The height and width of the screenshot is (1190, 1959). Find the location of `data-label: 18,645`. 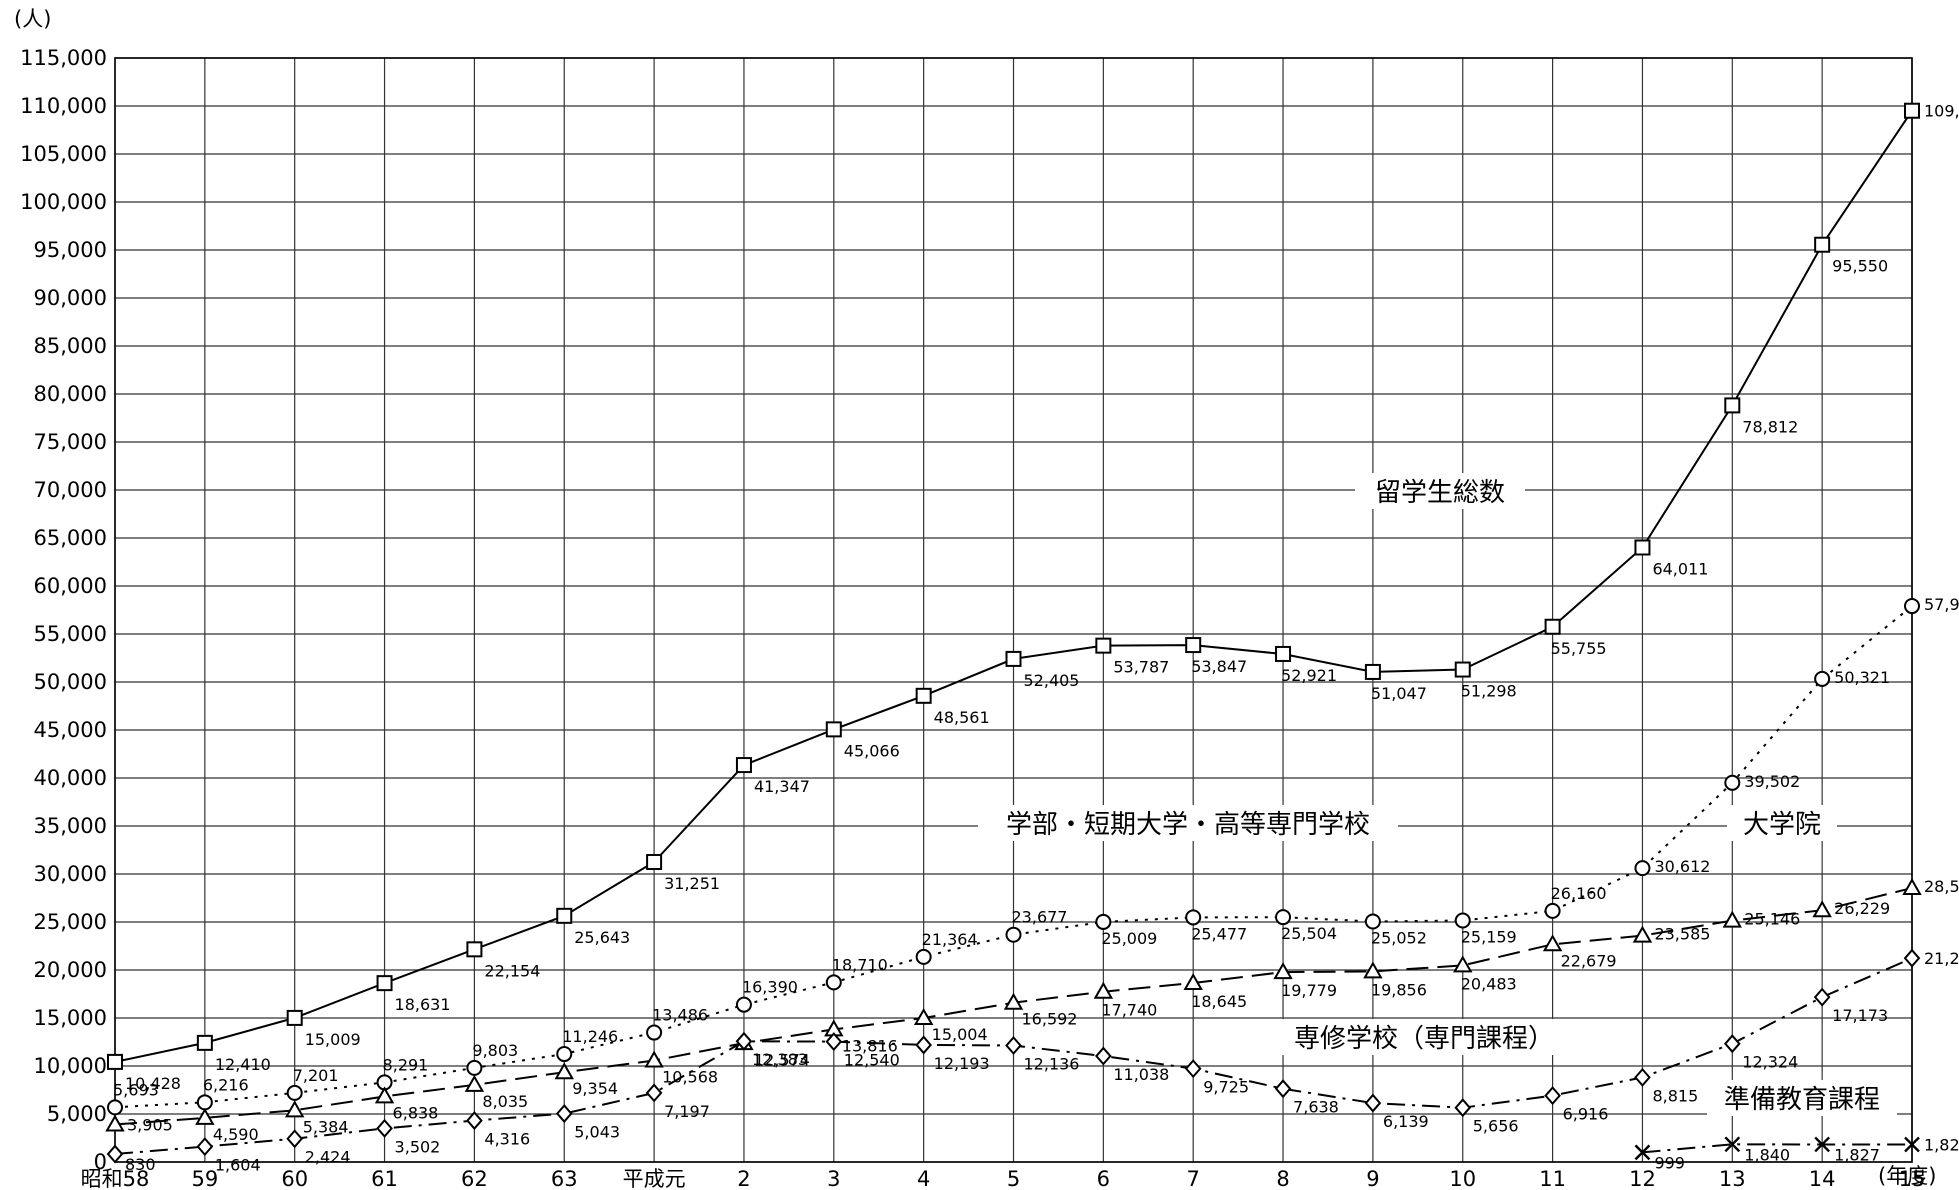

data-label: 18,645 is located at coordinates (1219, 1001).